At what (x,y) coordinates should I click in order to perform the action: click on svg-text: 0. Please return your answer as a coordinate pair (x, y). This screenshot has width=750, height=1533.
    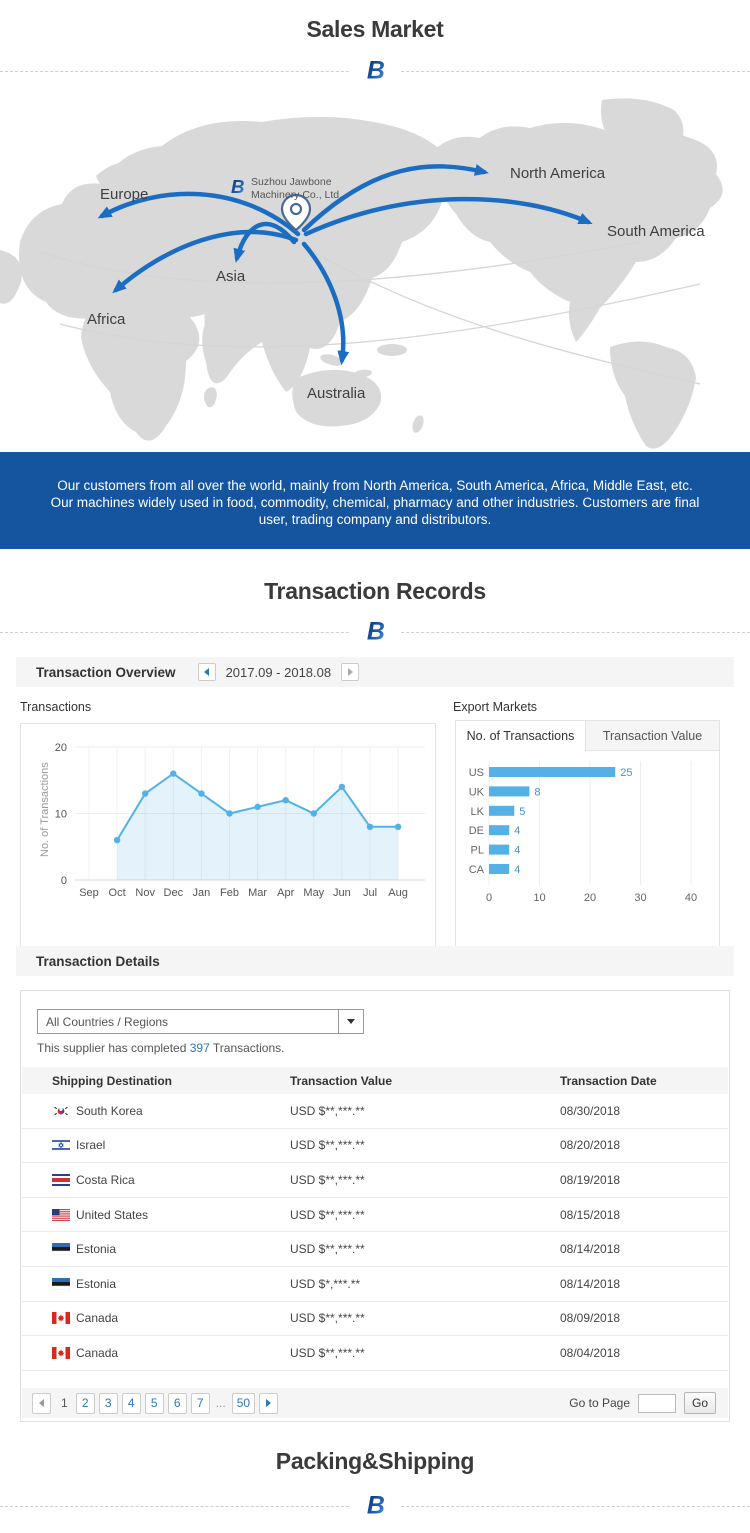
    Looking at the image, I should click on (489, 898).